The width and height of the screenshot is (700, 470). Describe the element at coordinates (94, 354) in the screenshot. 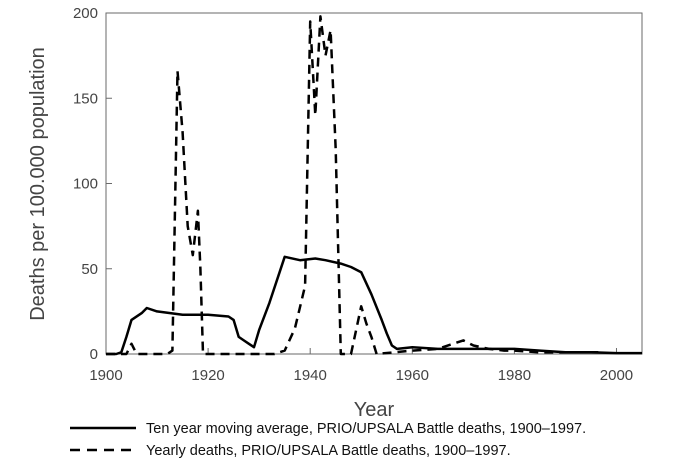

I see `y-tick-label: 0` at that location.